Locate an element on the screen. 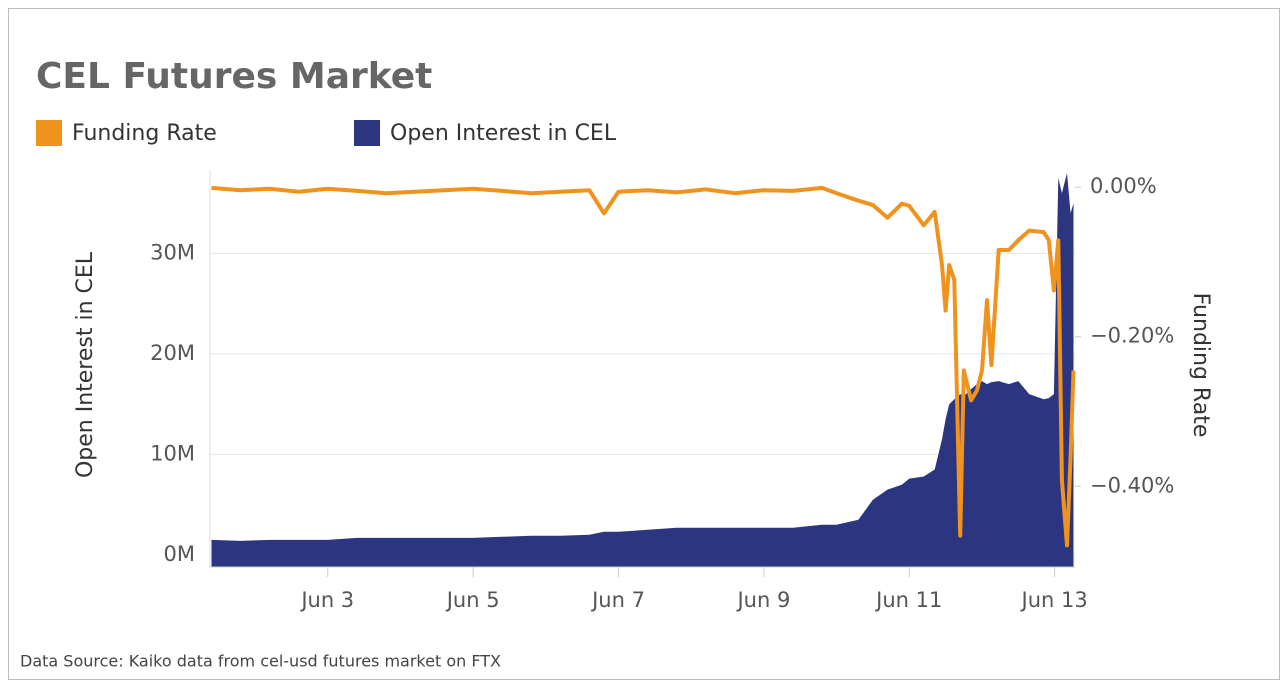  y-tick-label: 0M is located at coordinates (179, 554).